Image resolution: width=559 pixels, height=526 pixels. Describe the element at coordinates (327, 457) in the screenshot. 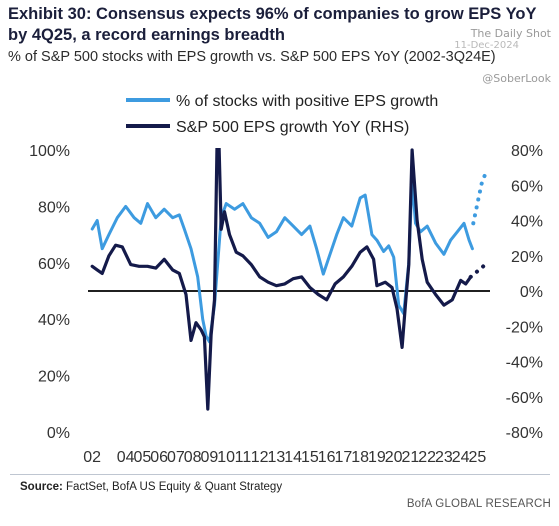

I see `x-tick-label: 16` at that location.